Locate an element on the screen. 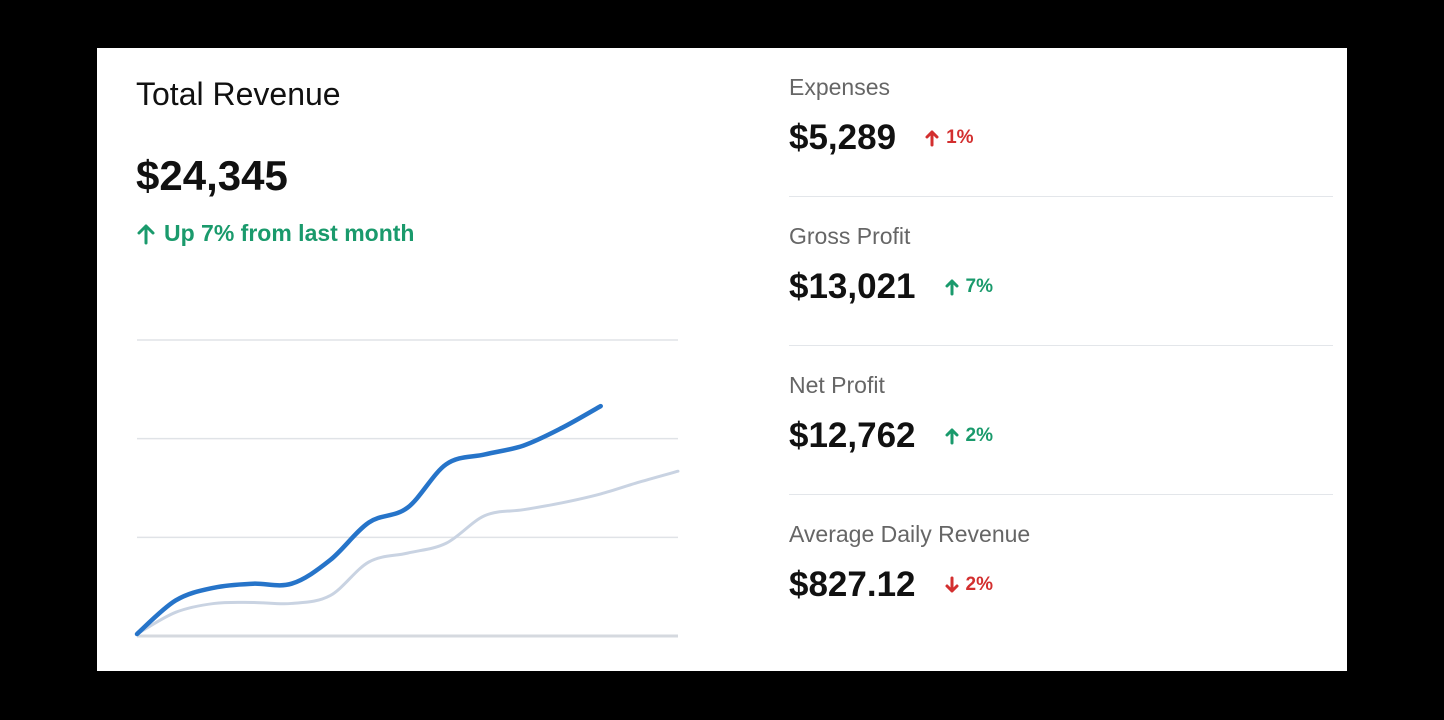  metric-change: 1% is located at coordinates (949, 138).